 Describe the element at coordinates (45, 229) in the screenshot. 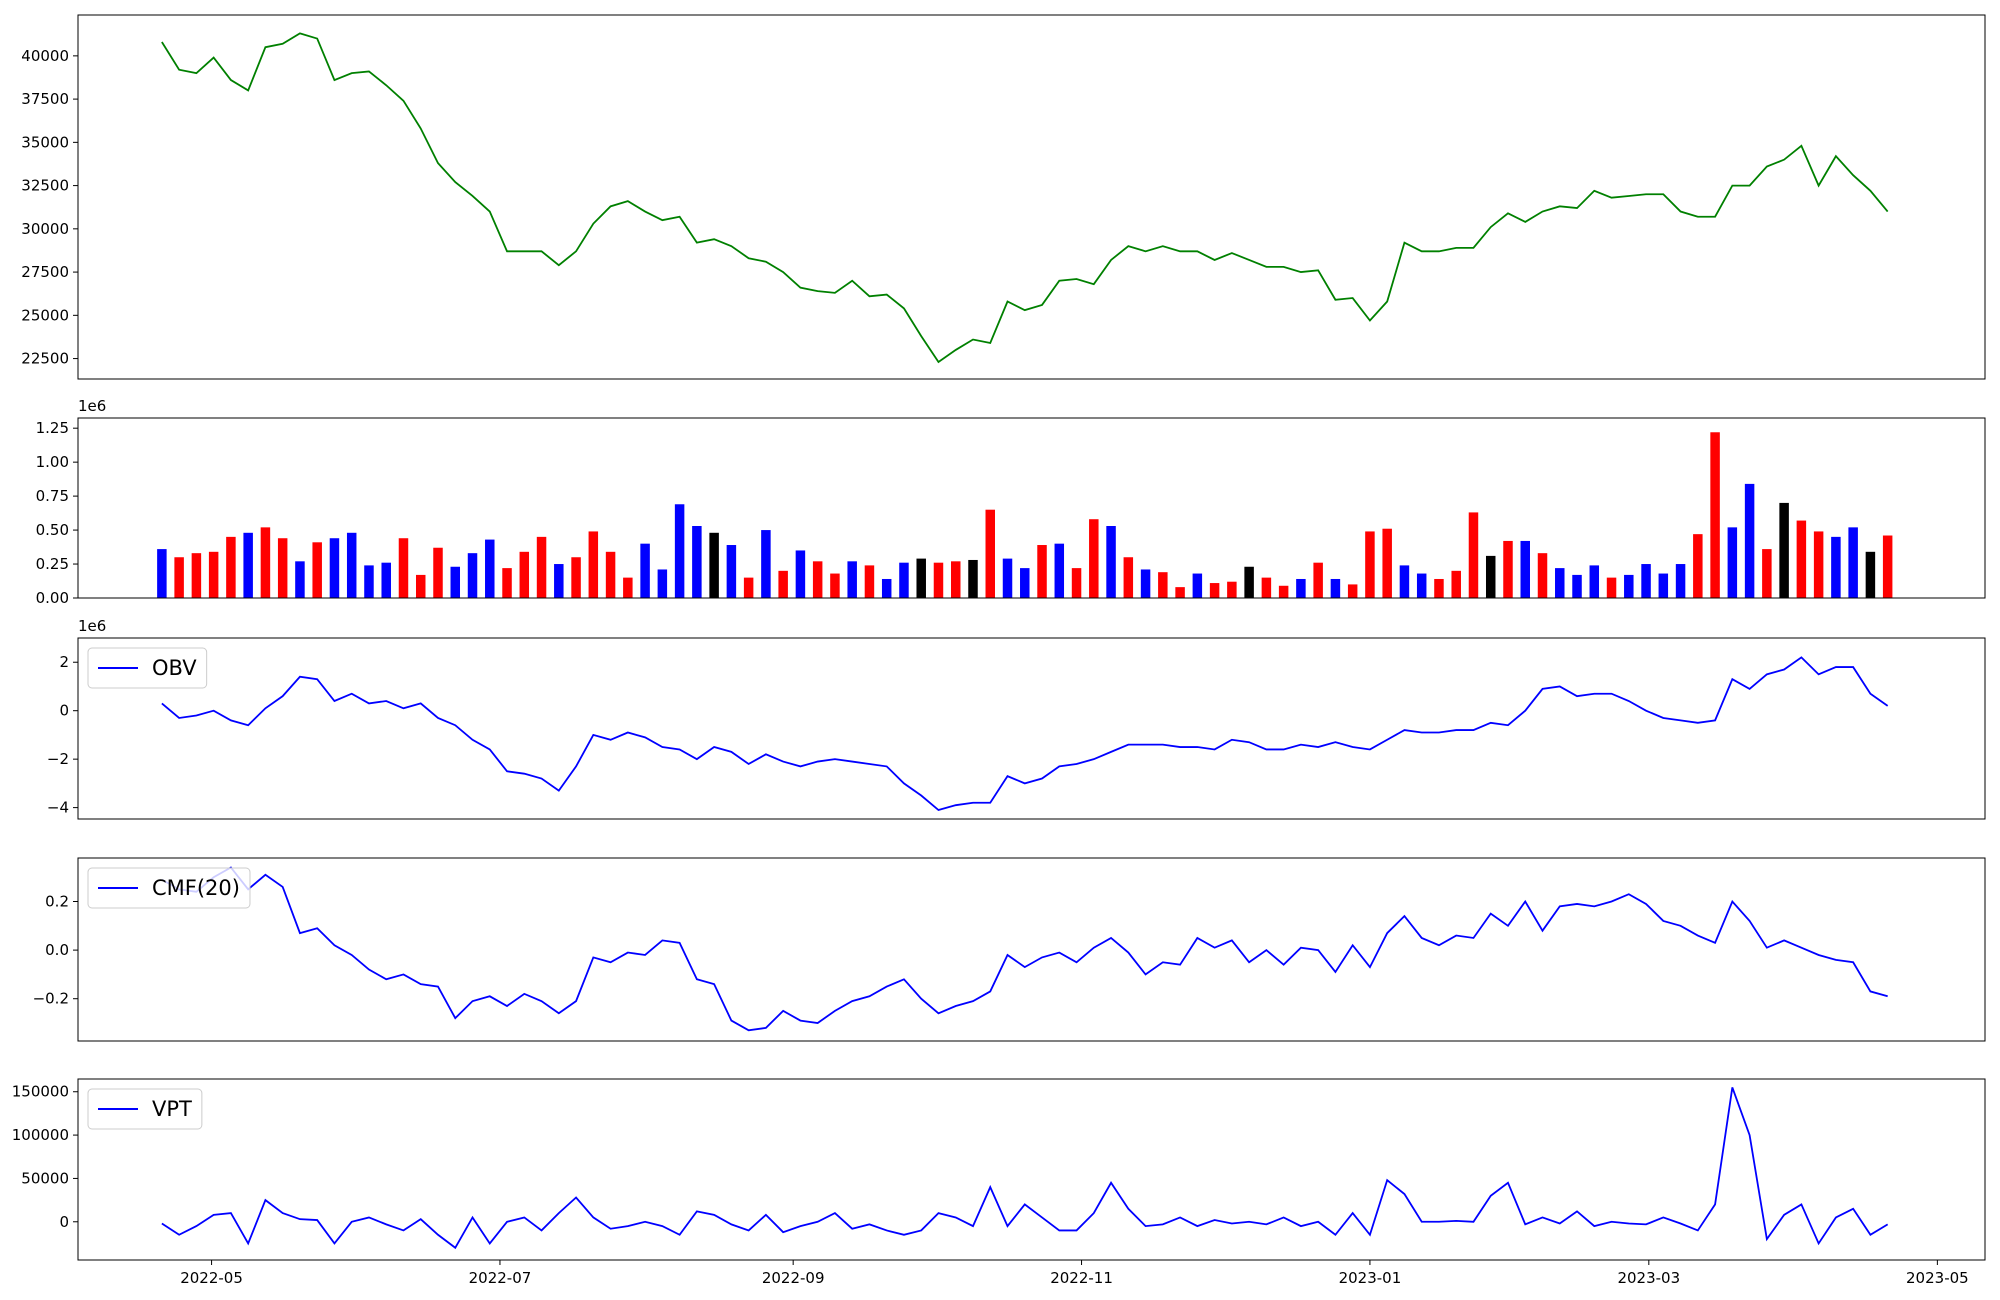

I see `y-tick-label: 30000` at that location.